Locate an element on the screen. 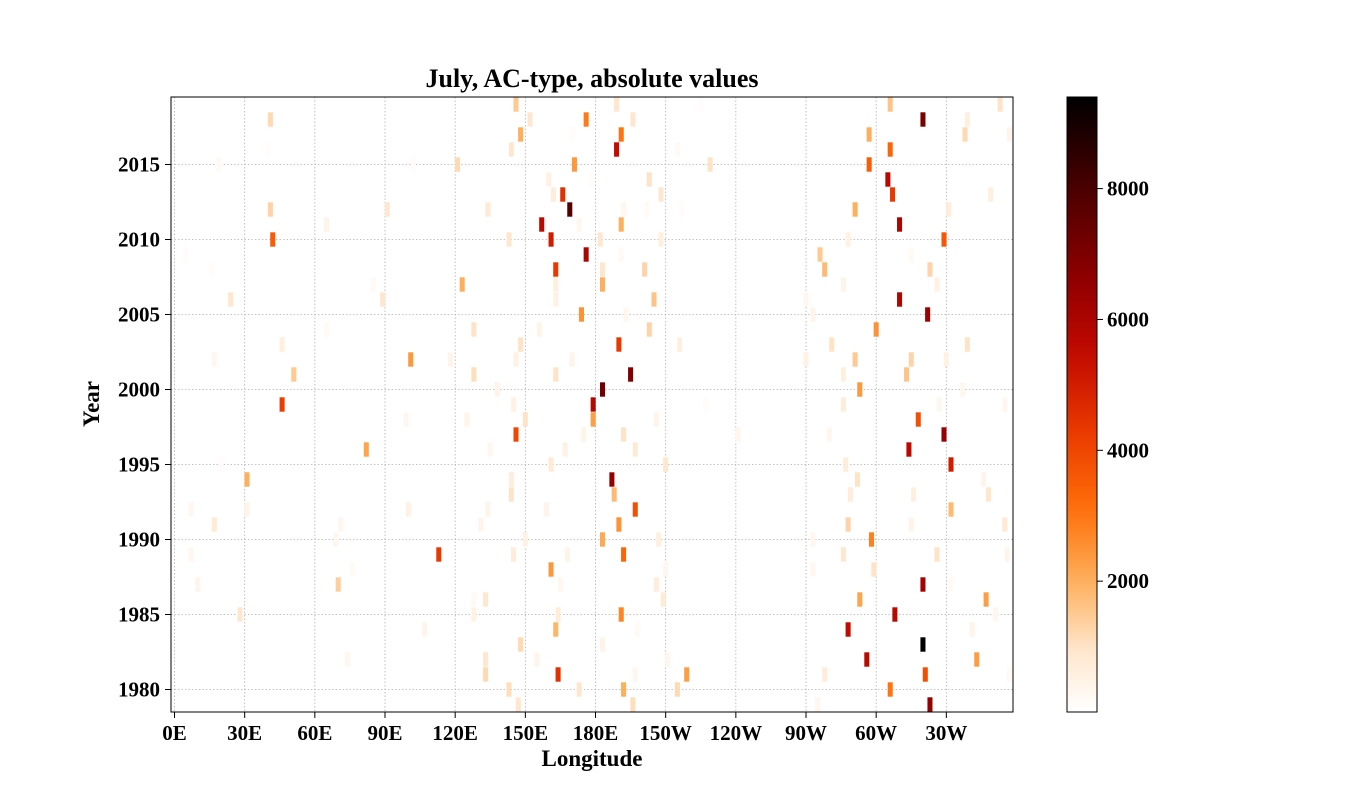 The height and width of the screenshot is (800, 1360). chart-title: July, AC-type, absolute values is located at coordinates (592, 78).